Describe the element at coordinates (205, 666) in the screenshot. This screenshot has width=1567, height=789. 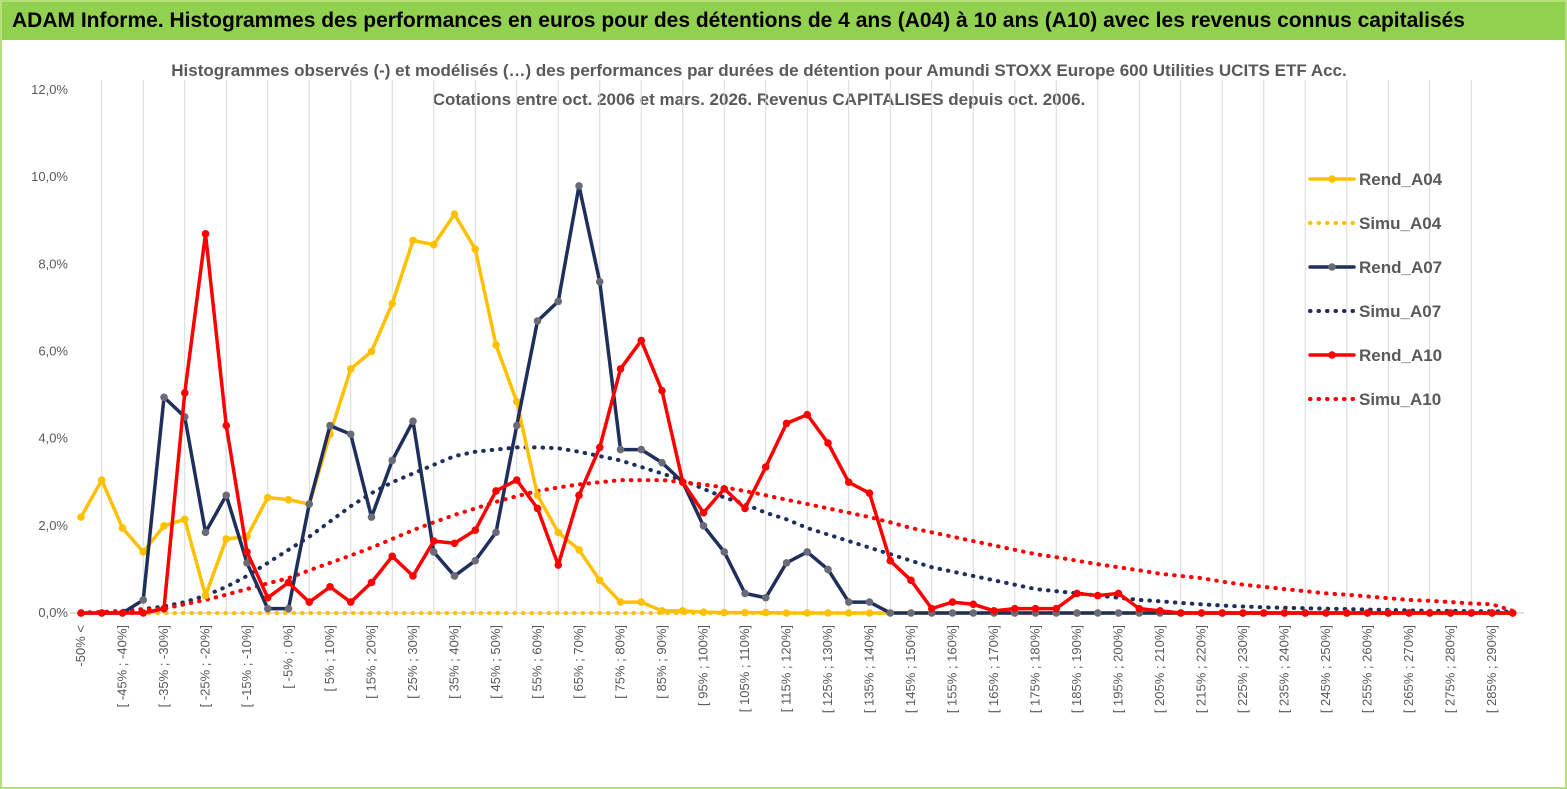
I see `x-tick-label: [ -25% ; -20%]` at that location.